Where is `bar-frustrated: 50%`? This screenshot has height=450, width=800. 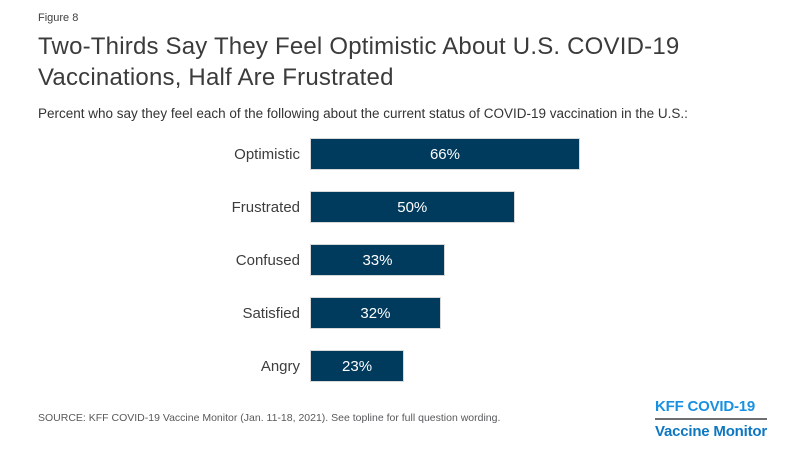
bar-frustrated: 50% is located at coordinates (412, 207).